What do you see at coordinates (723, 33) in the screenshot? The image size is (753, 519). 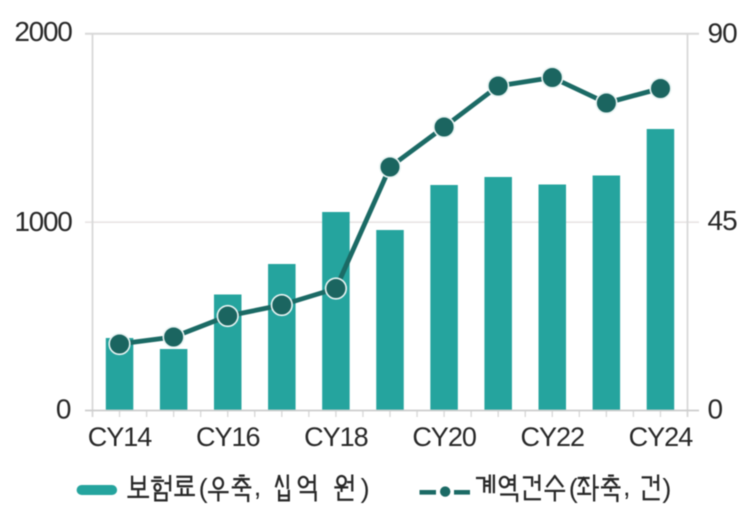 I see `svg-text: 90` at bounding box center [723, 33].